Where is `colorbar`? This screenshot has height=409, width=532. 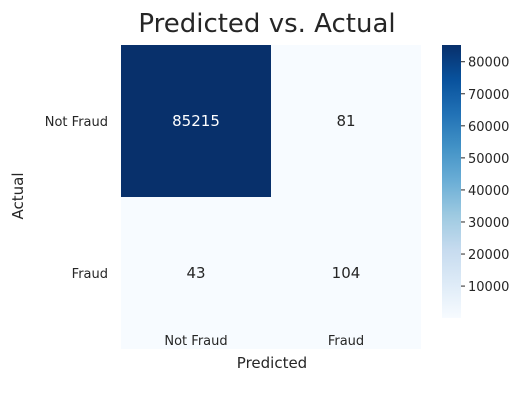
colorbar is located at coordinates (451, 181).